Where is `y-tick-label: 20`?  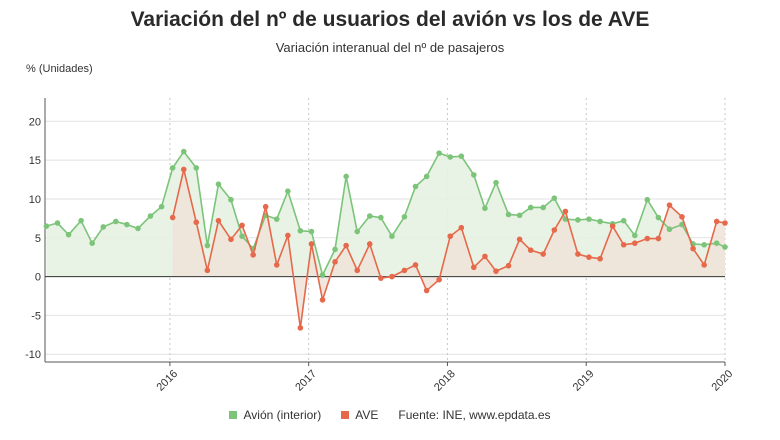
y-tick-label: 20 is located at coordinates (35, 122).